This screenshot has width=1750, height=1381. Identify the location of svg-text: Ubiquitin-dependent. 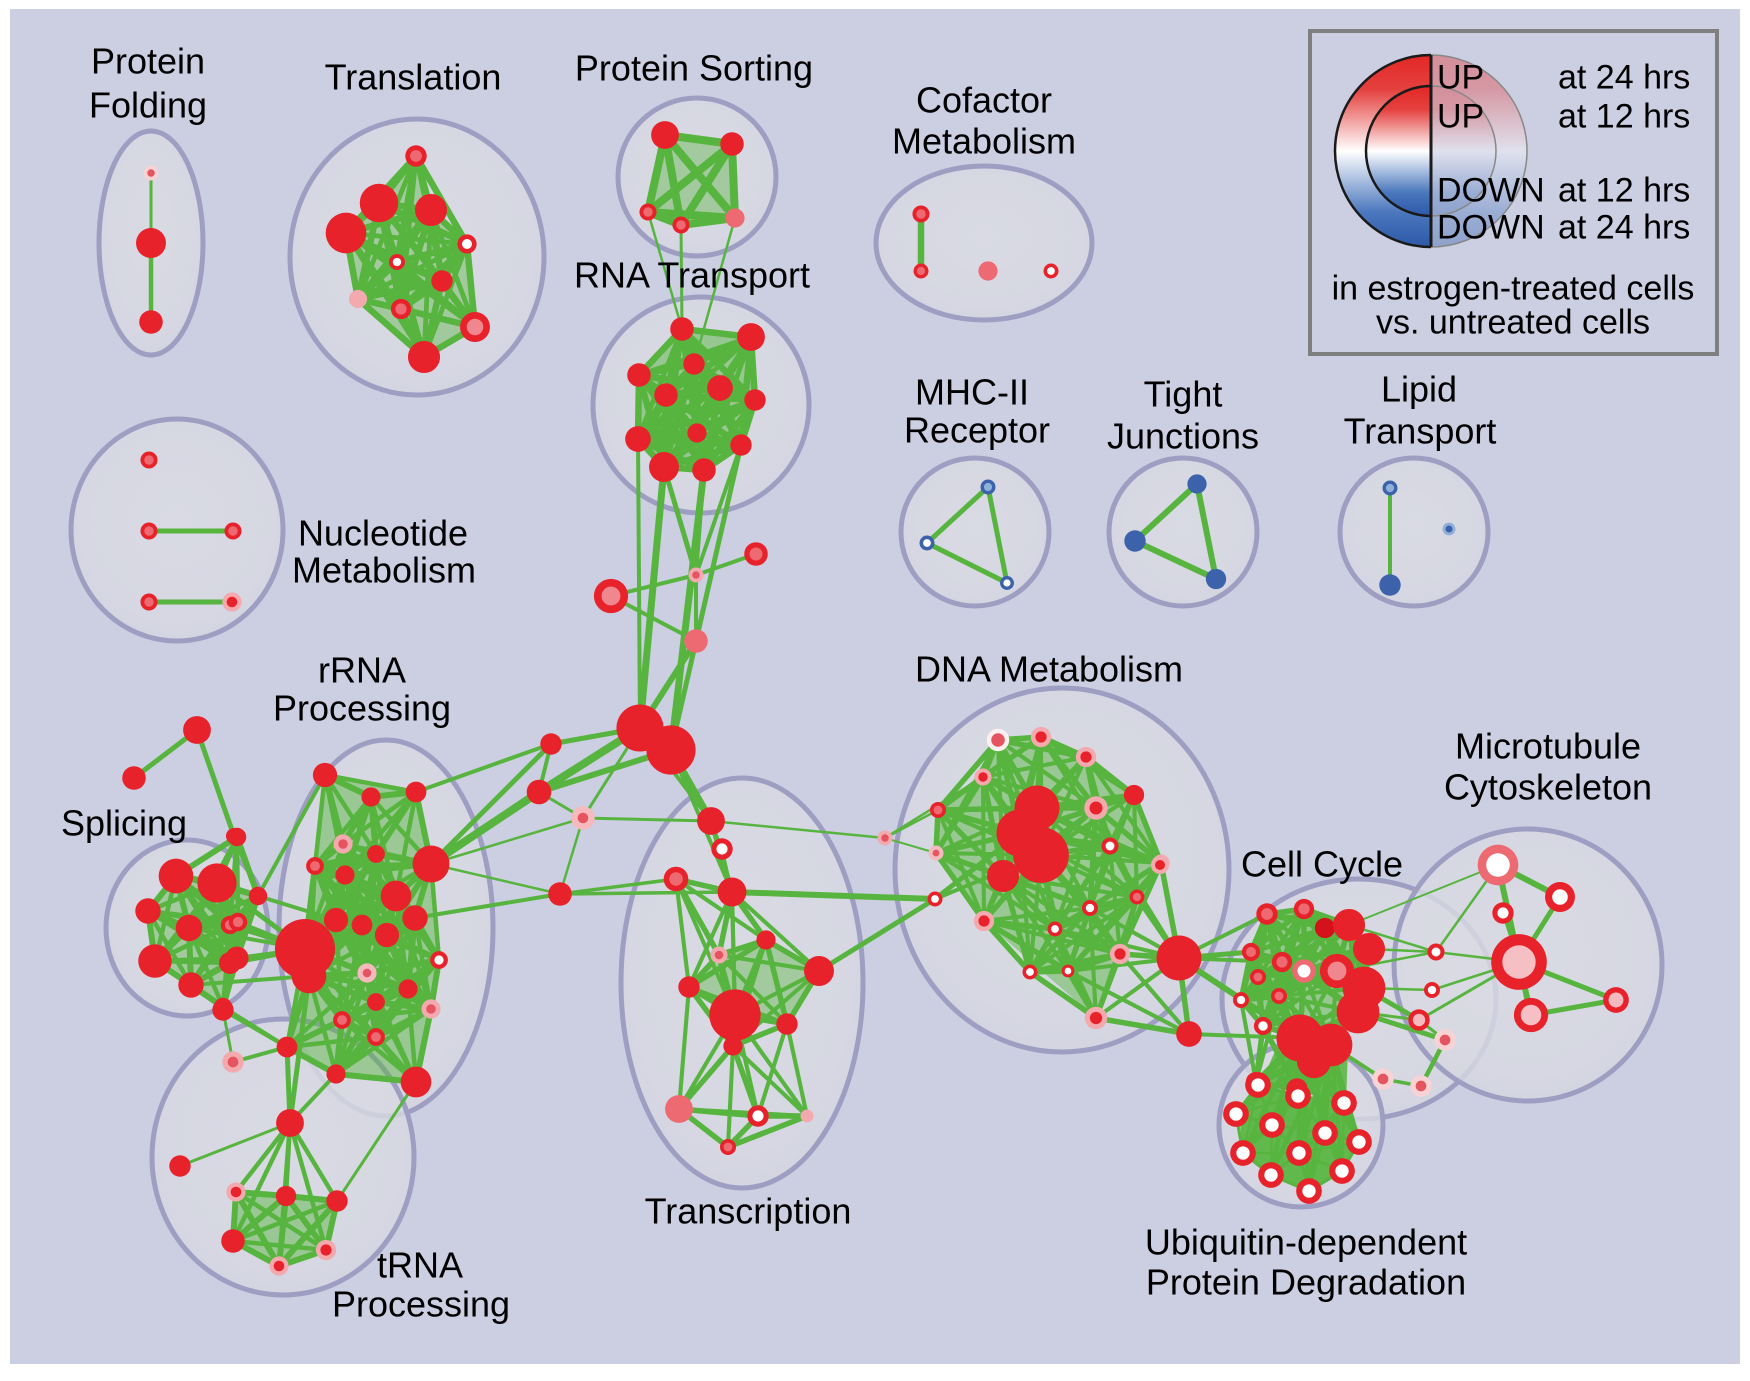
(1306, 1241).